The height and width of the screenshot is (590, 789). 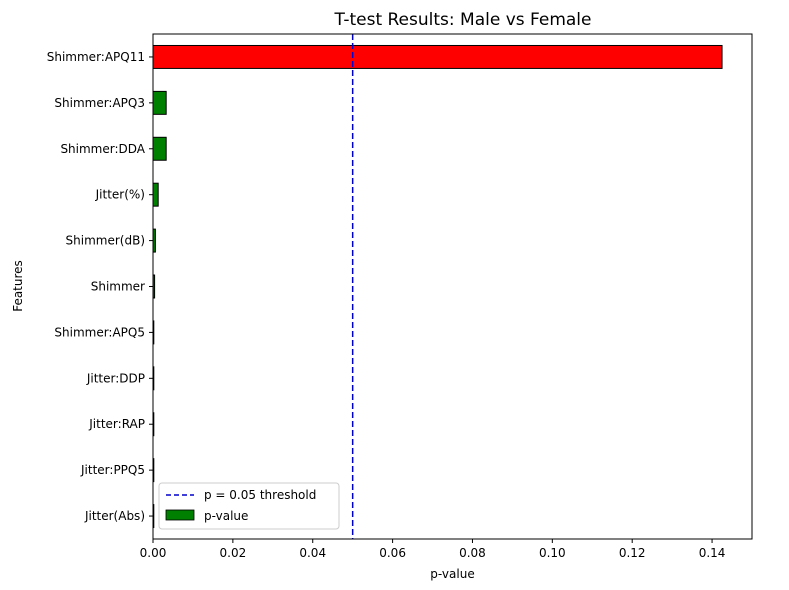 I want to click on y-tick-label: Jitter:RAP, so click(x=116, y=424).